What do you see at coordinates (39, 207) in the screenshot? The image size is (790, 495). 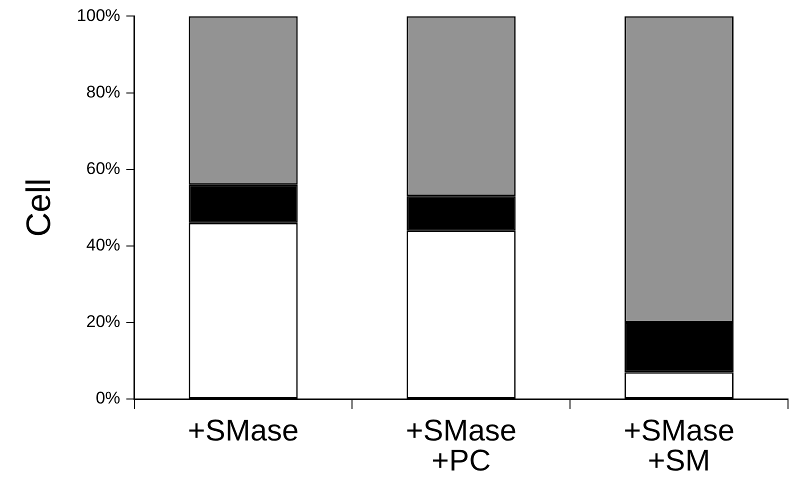 I see `y-axis-title: Cell` at bounding box center [39, 207].